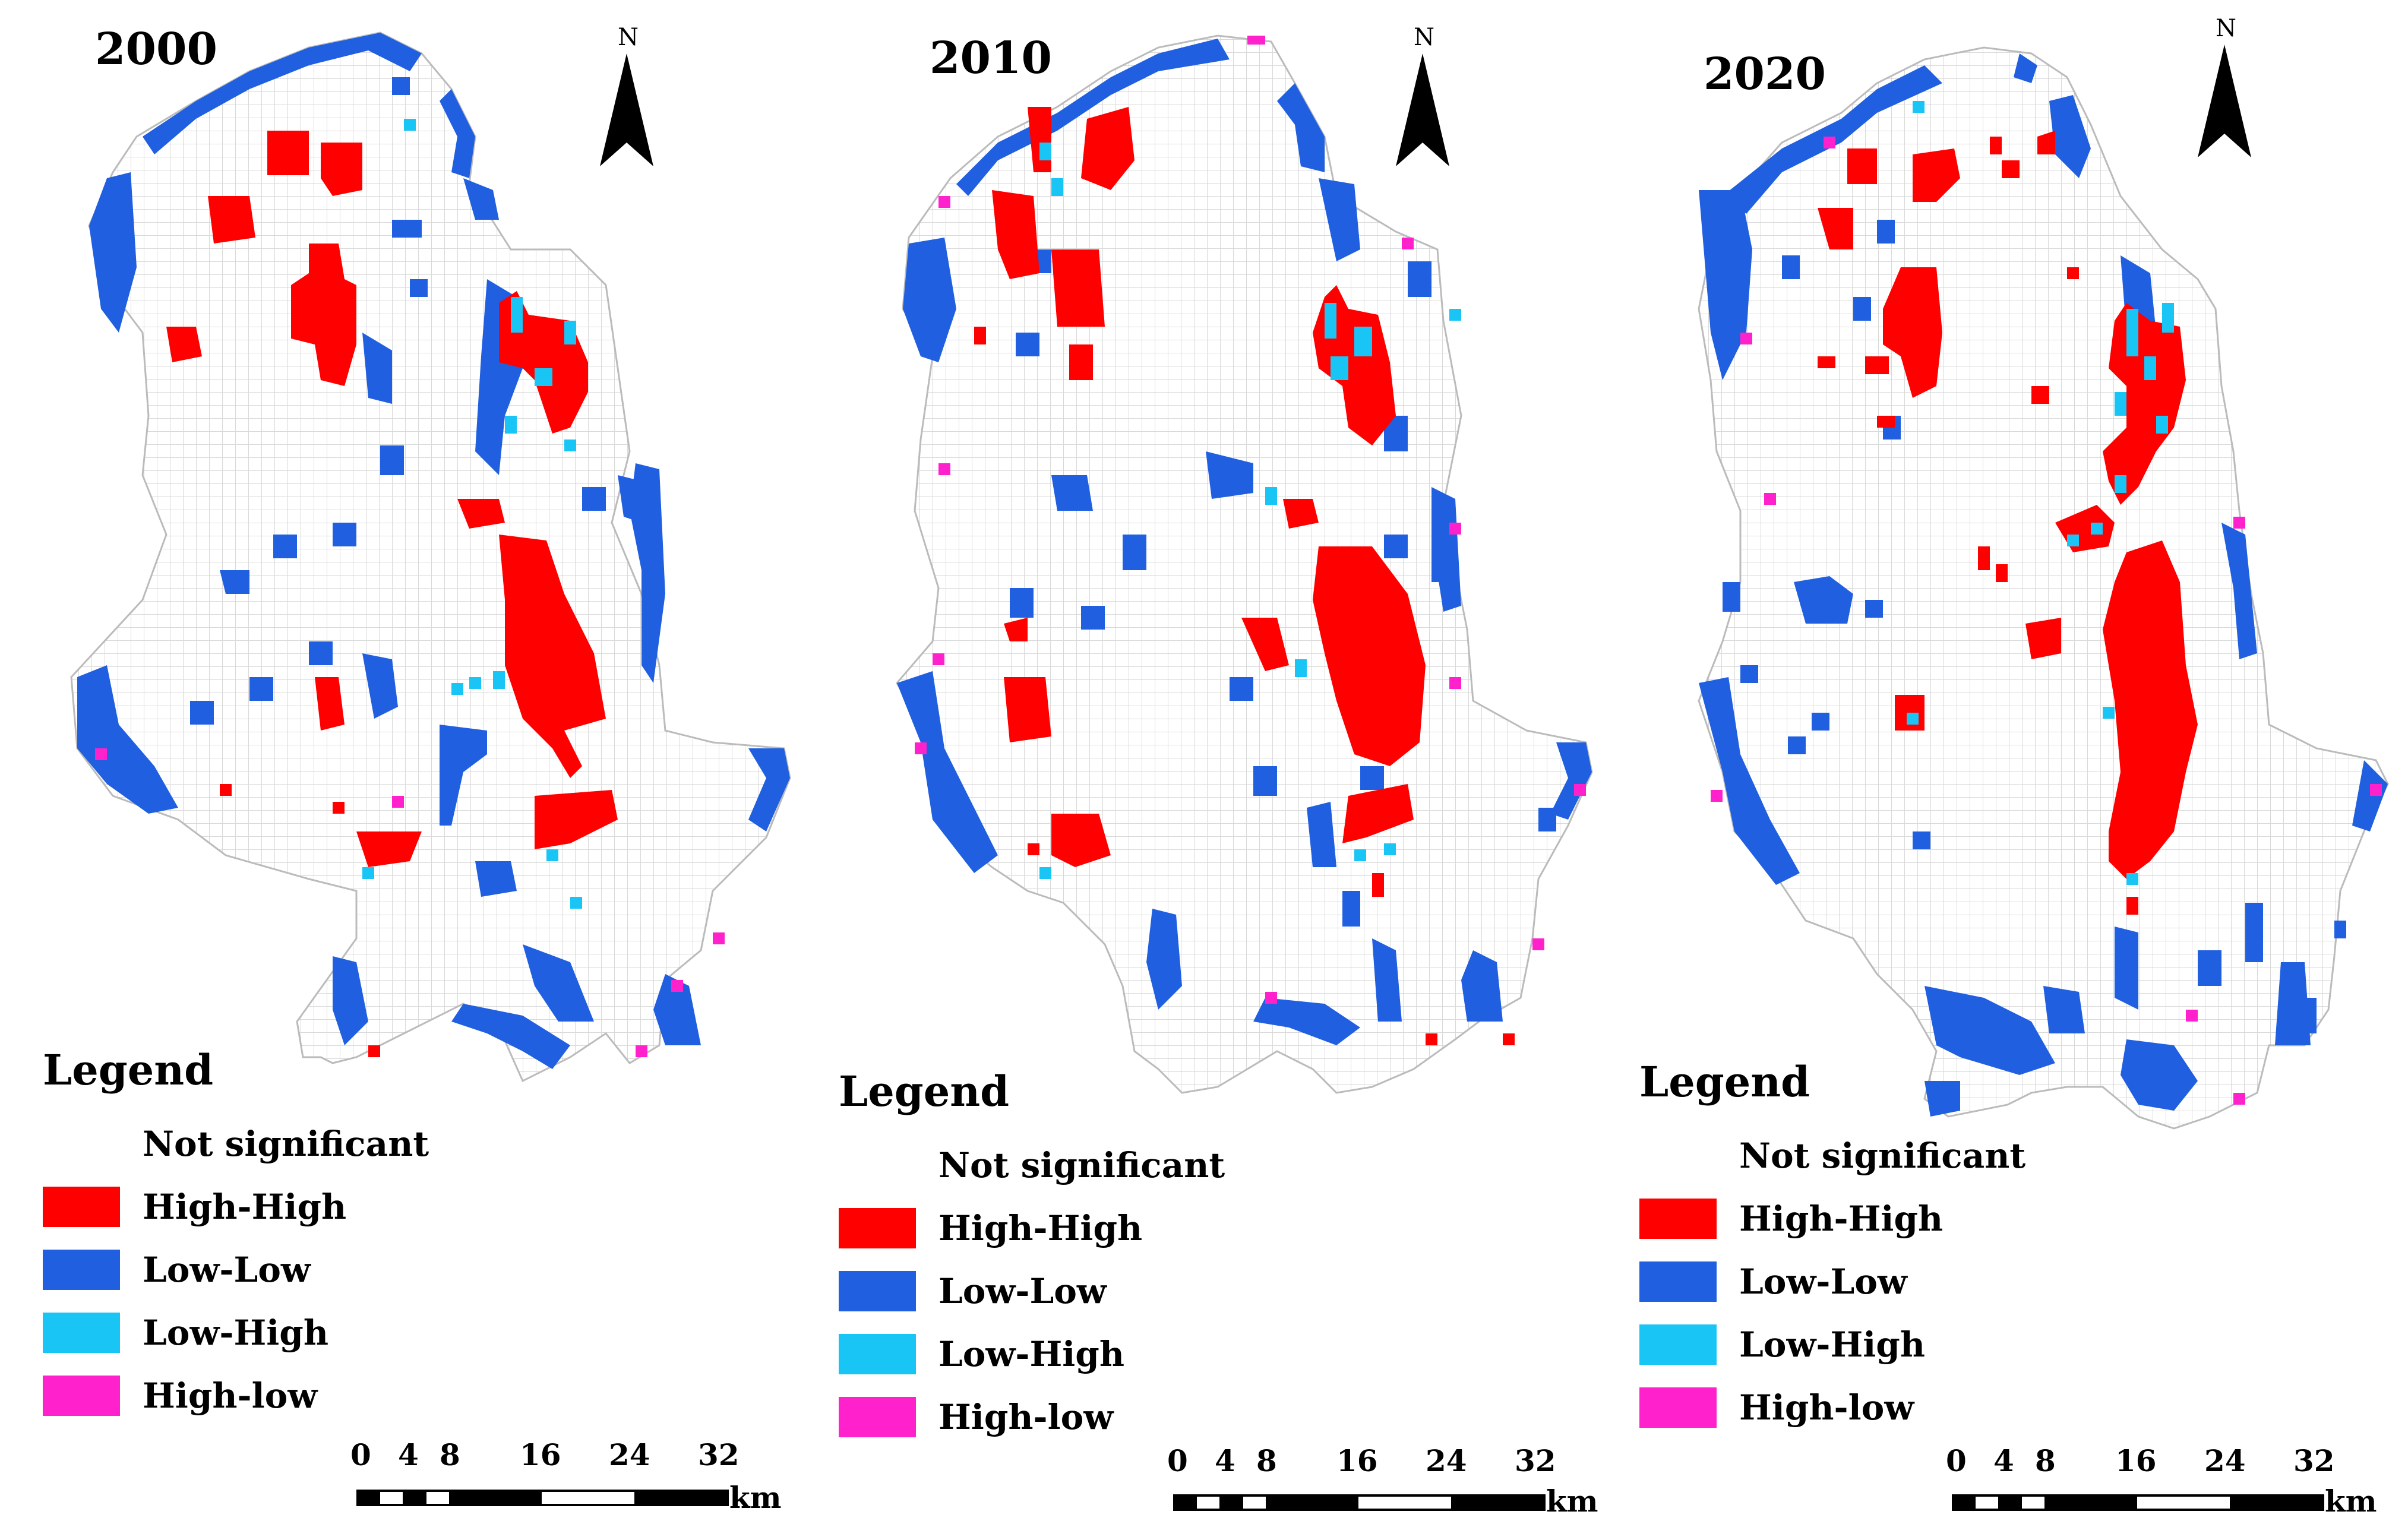  I want to click on map-year-title: 2010, so click(991, 58).